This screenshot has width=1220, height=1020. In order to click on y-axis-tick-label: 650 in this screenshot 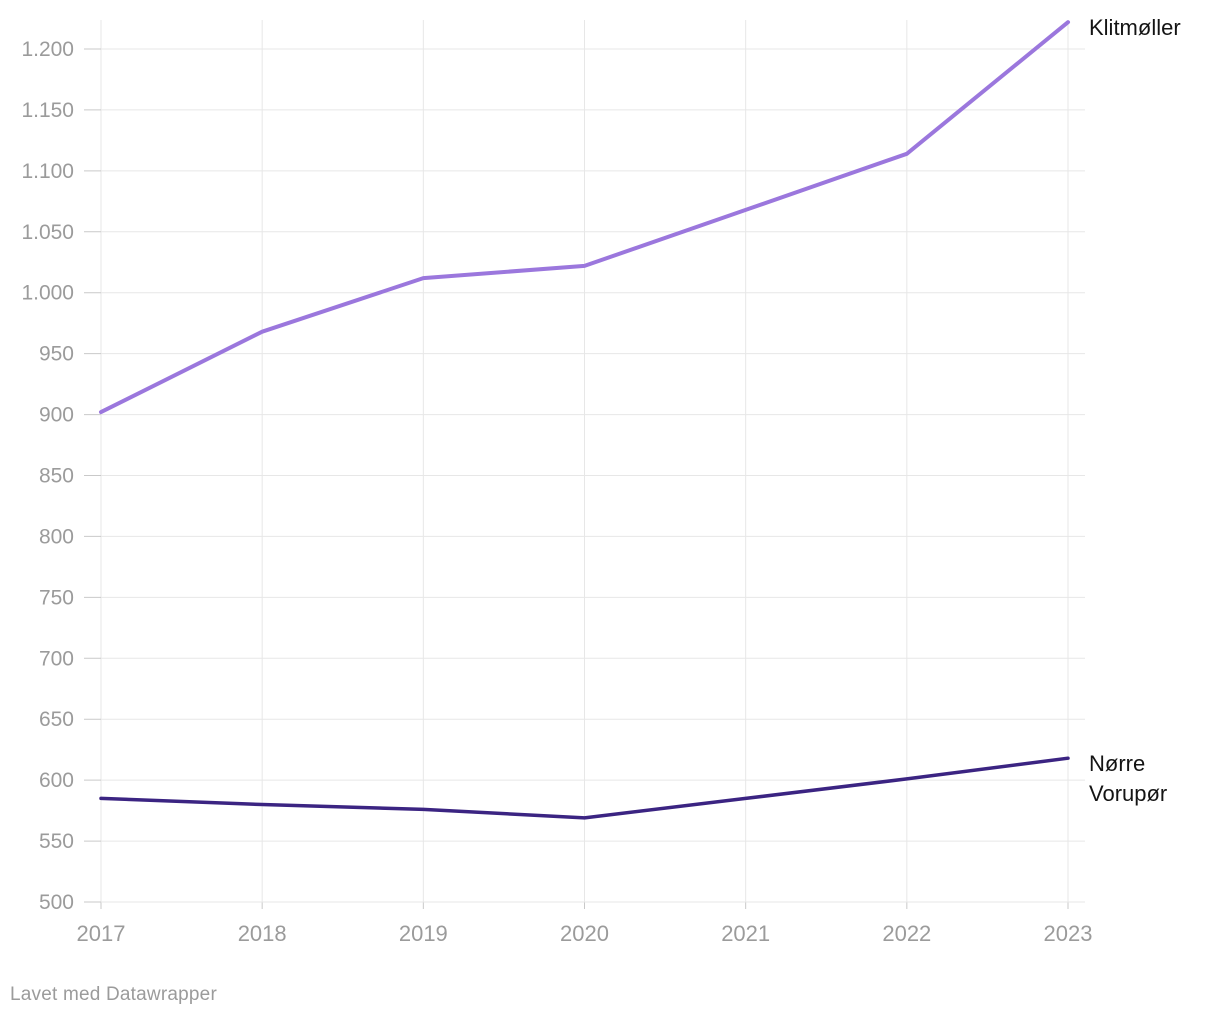, I will do `click(56, 719)`.